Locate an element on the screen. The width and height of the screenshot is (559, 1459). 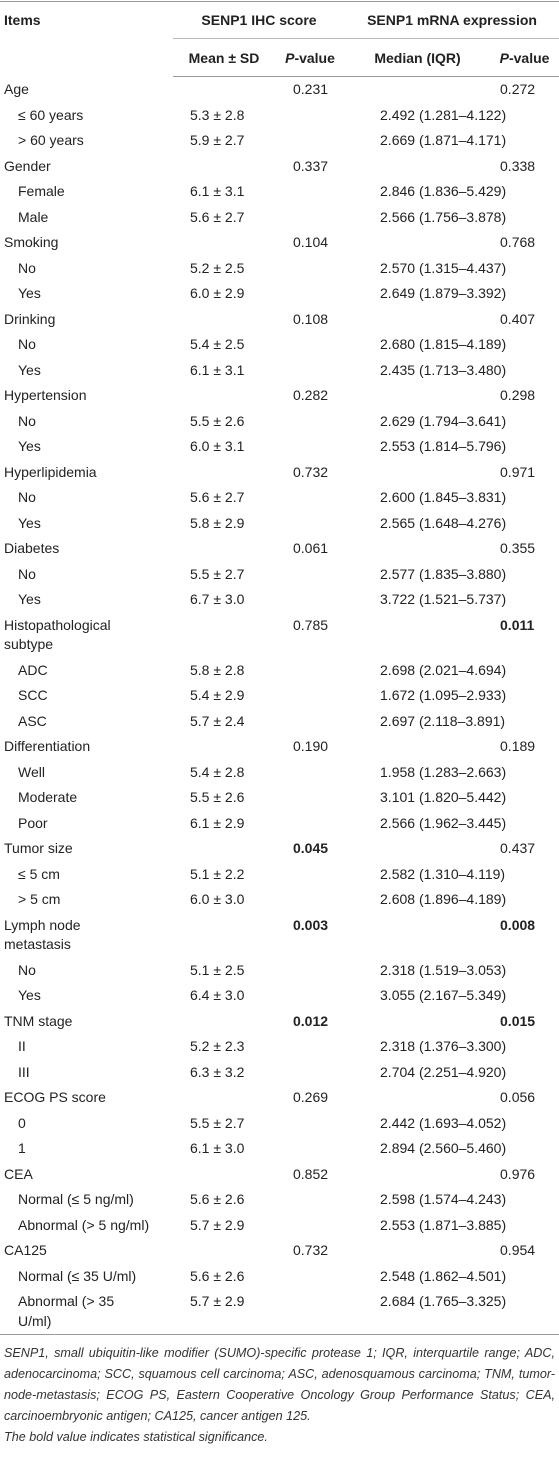
sub-row: Yes 6.4 ± 3.0 3.055 (2.167–5.349) is located at coordinates (279, 996).